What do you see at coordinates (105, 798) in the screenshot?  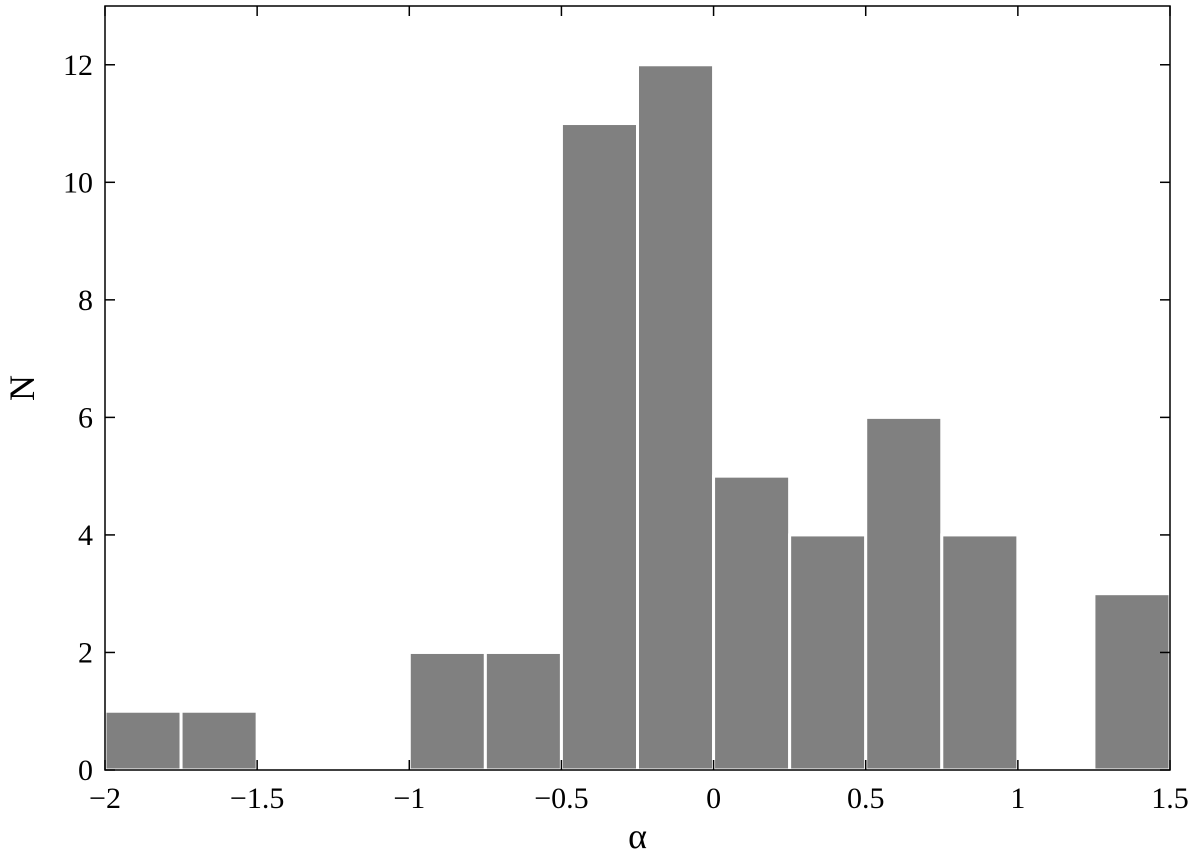 I see `x-tick-label: −2` at bounding box center [105, 798].